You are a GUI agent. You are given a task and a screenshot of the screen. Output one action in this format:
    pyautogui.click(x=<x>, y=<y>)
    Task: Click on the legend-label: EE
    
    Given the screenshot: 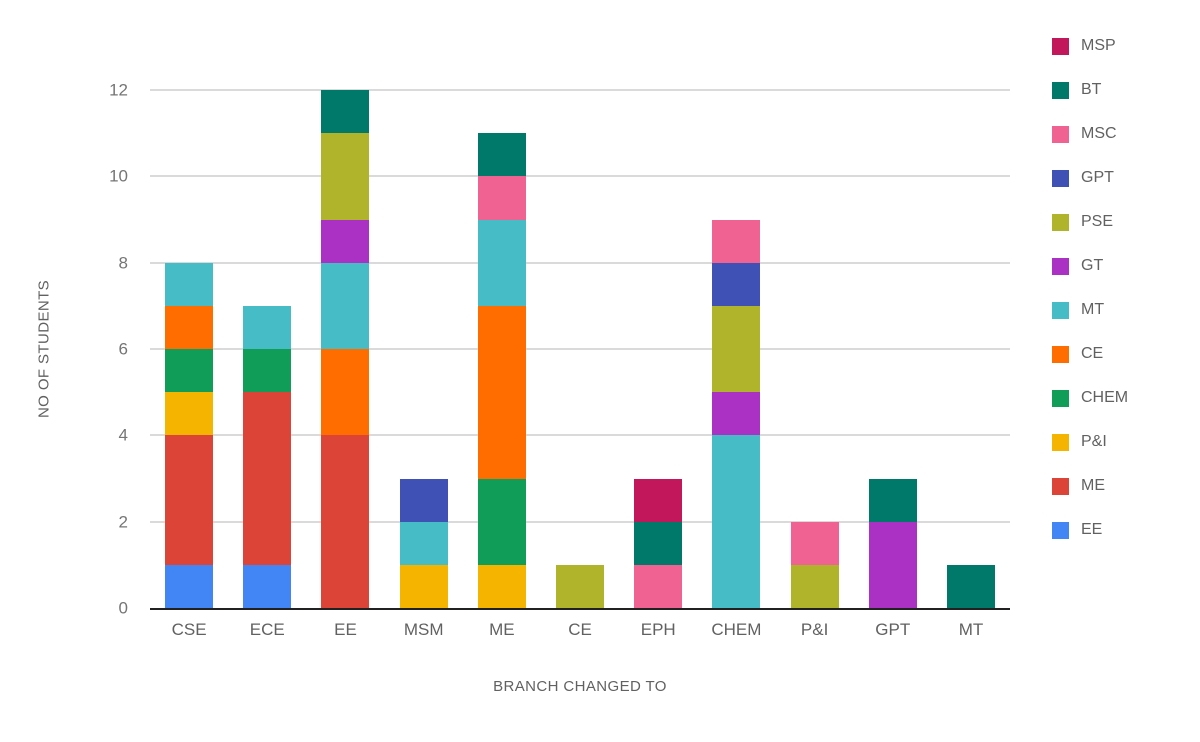 What is the action you would take?
    pyautogui.click(x=1092, y=529)
    